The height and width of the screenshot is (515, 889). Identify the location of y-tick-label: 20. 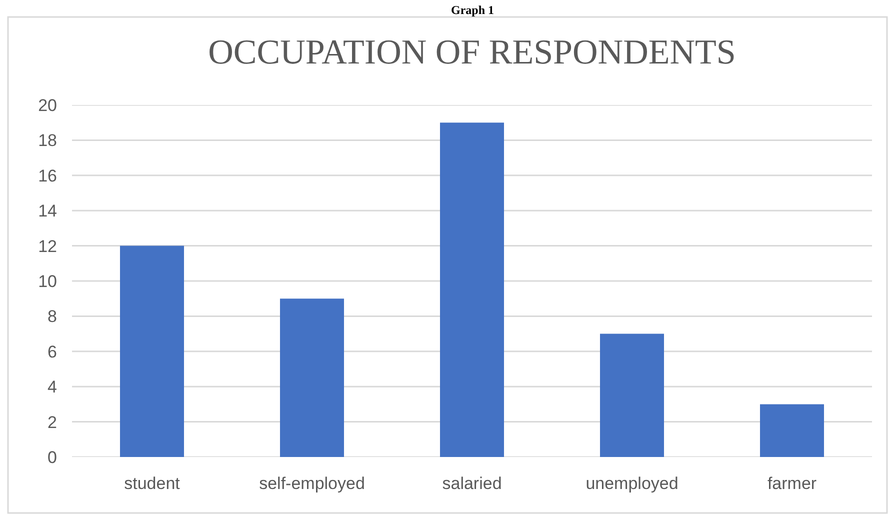
(47, 105).